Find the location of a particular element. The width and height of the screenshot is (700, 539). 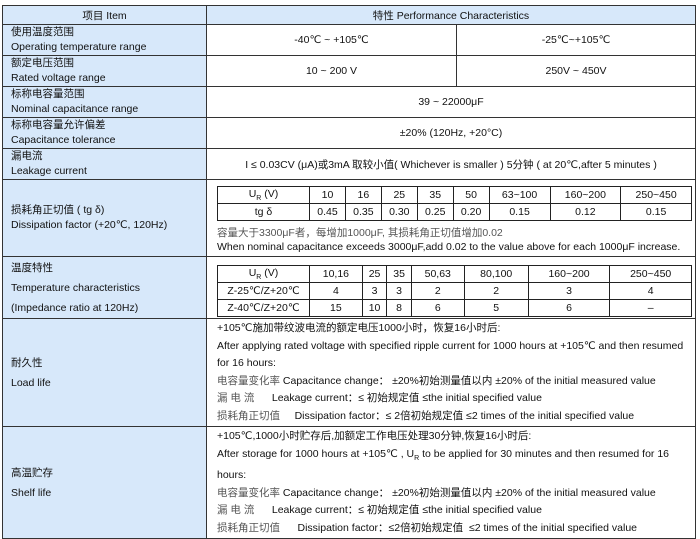

line: +105℃施加带纹波电流的额定电压1000小时，恢复16小时后: is located at coordinates (359, 328).